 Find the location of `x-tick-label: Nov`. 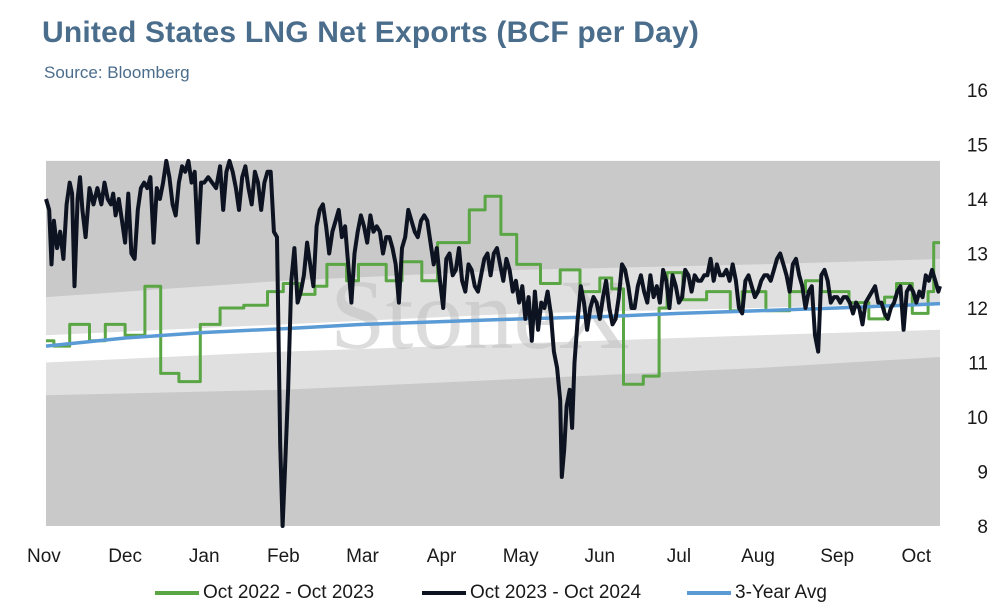

x-tick-label: Nov is located at coordinates (44, 556).